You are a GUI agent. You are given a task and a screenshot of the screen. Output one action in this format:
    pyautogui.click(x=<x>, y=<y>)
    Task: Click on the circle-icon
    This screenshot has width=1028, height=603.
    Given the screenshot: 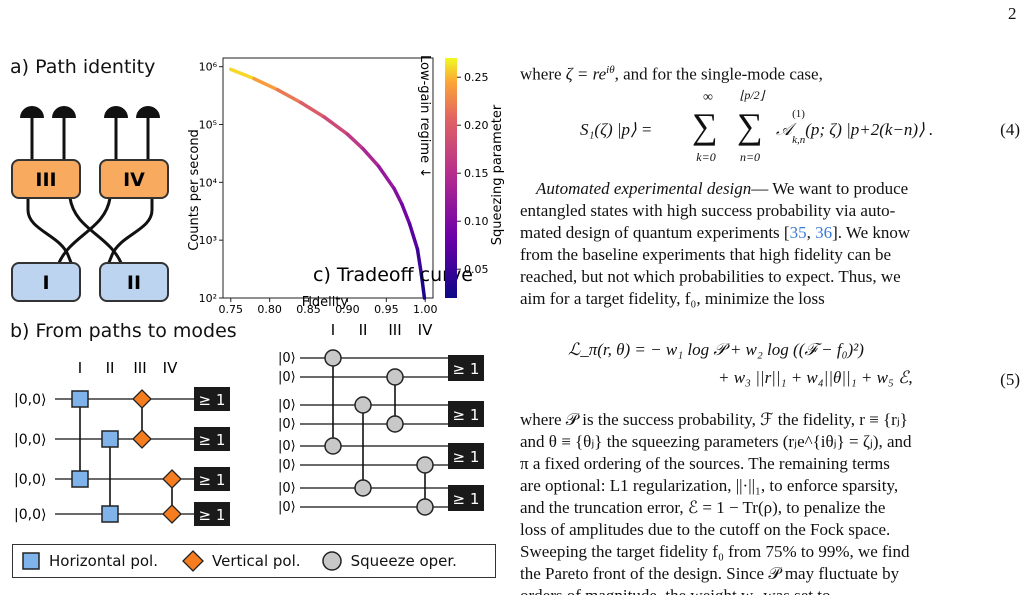 What is the action you would take?
    pyautogui.click(x=331, y=561)
    